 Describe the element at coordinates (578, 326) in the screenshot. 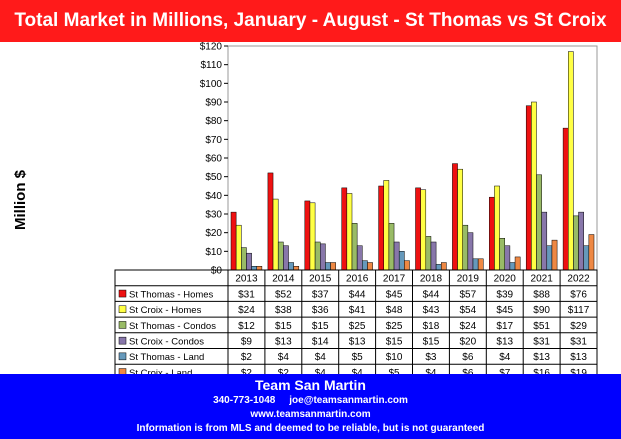

I see `data-label: $29` at that location.